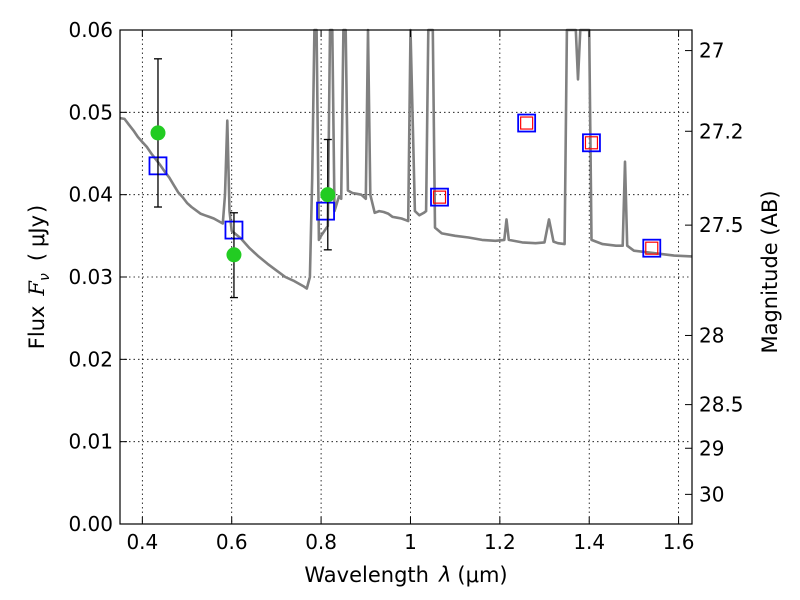 This screenshot has width=800, height=600. What do you see at coordinates (405, 575) in the screenshot?
I see `x-axis-label: Wavelength λ (μm)` at bounding box center [405, 575].